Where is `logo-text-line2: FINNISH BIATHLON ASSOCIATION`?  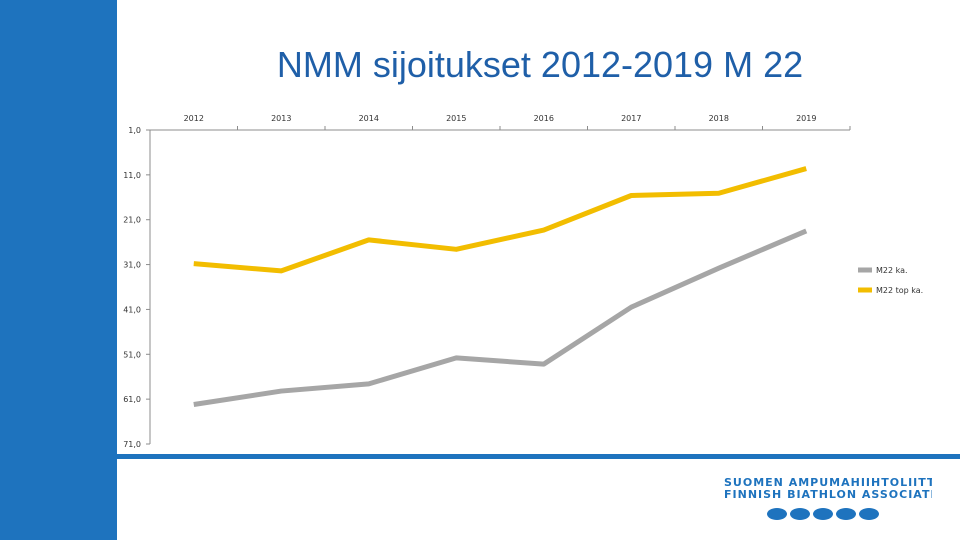
logo-text-line2: FINNISH BIATHLON ASSOCIATION is located at coordinates (828, 494).